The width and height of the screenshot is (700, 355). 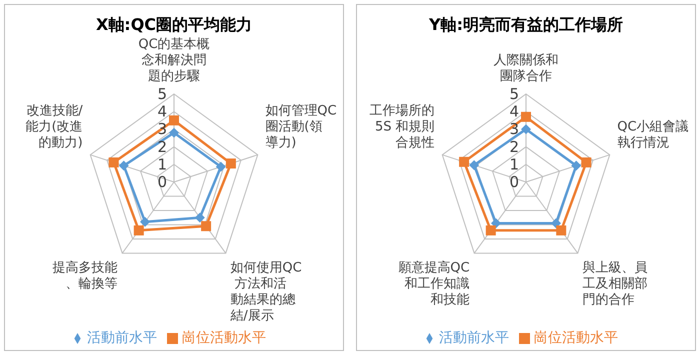 What do you see at coordinates (526, 68) in the screenshot?
I see `spoke-label: 人際關係和團隊合作` at bounding box center [526, 68].